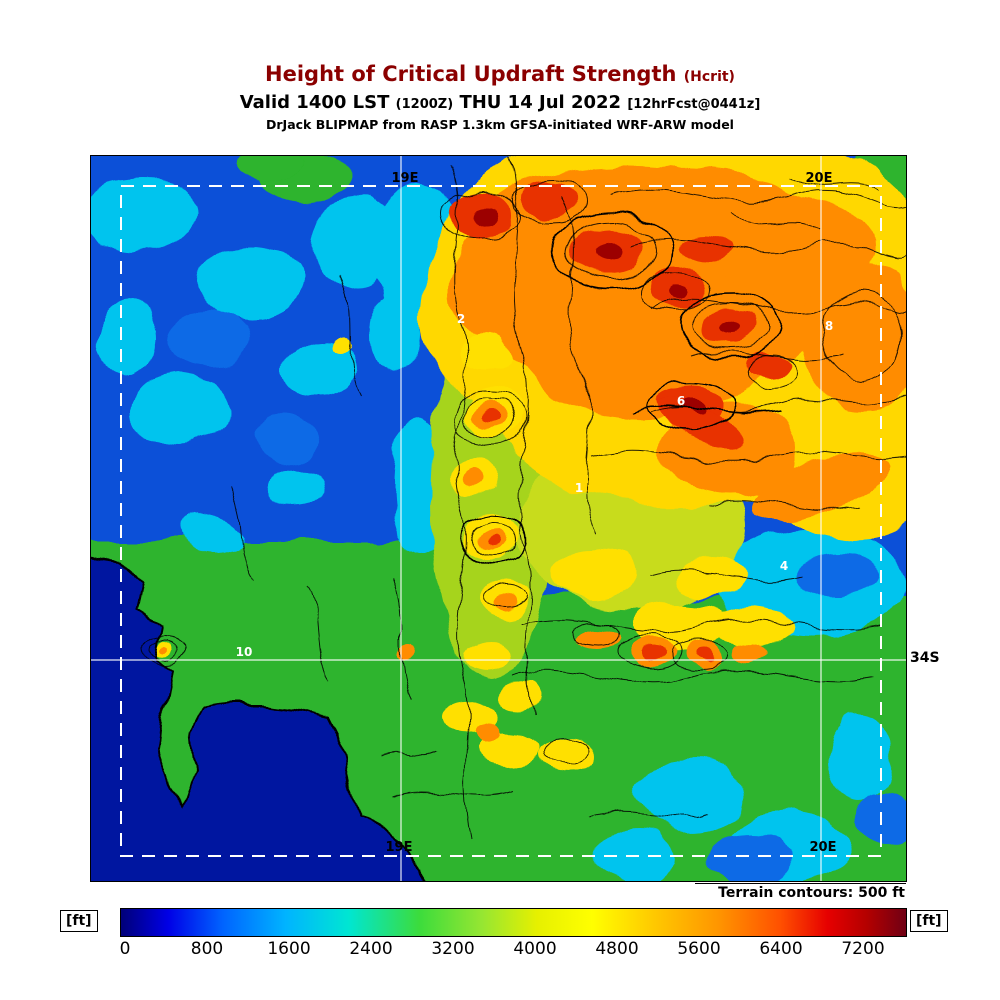 Image resolution: width=1000 pixels, height=1000 pixels. What do you see at coordinates (694, 104) in the screenshot?
I see `valid-fcst: [12hrFcst@0441z]` at bounding box center [694, 104].